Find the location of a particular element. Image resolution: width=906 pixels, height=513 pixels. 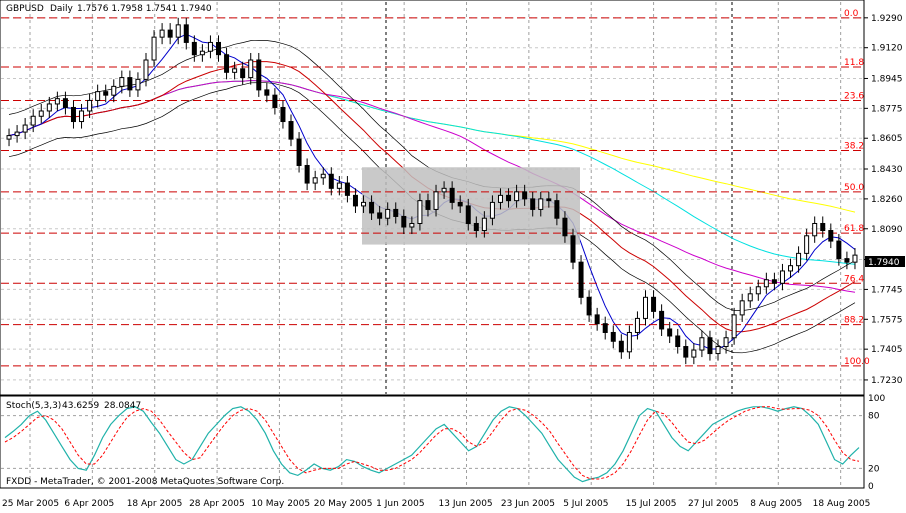

stoch-d-value: 28.0847 is located at coordinates (122, 406).